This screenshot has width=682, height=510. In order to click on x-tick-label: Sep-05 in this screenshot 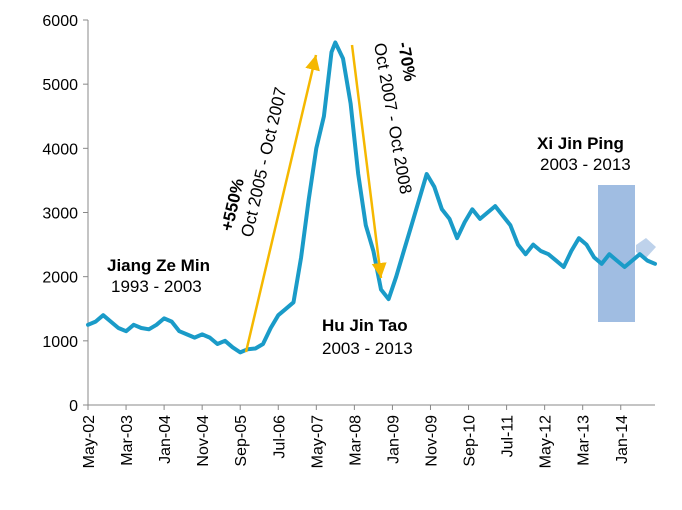, I will do `click(241, 441)`.